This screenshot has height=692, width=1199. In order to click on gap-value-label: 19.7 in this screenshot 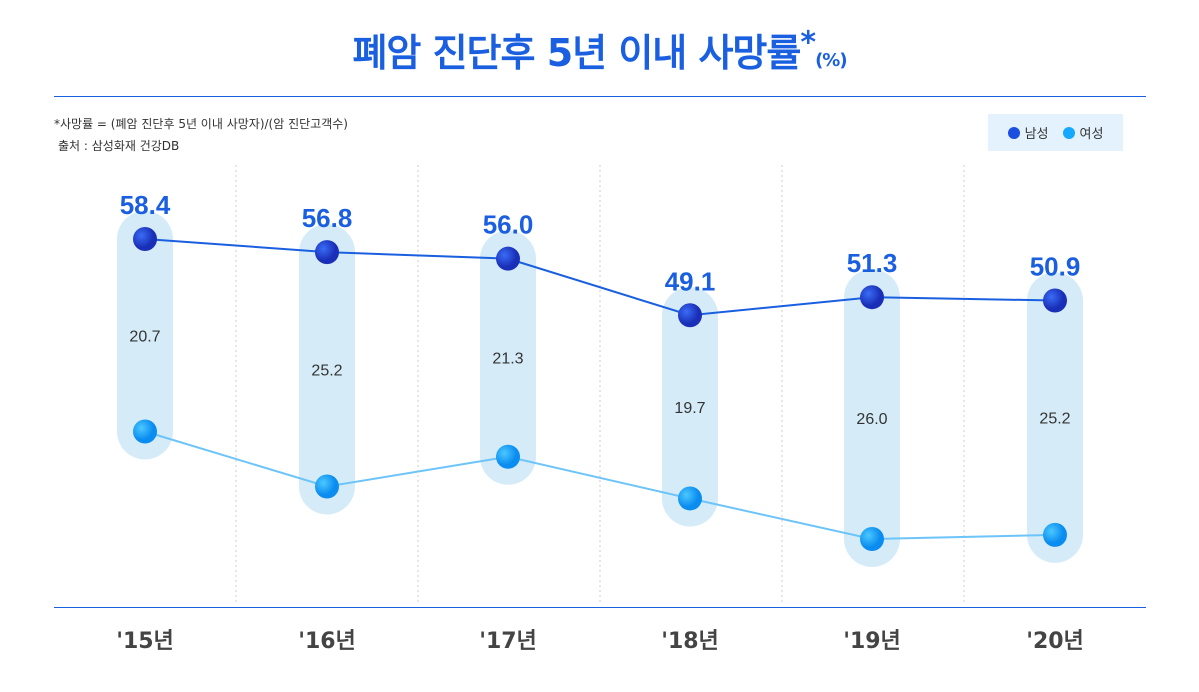, I will do `click(689, 408)`.